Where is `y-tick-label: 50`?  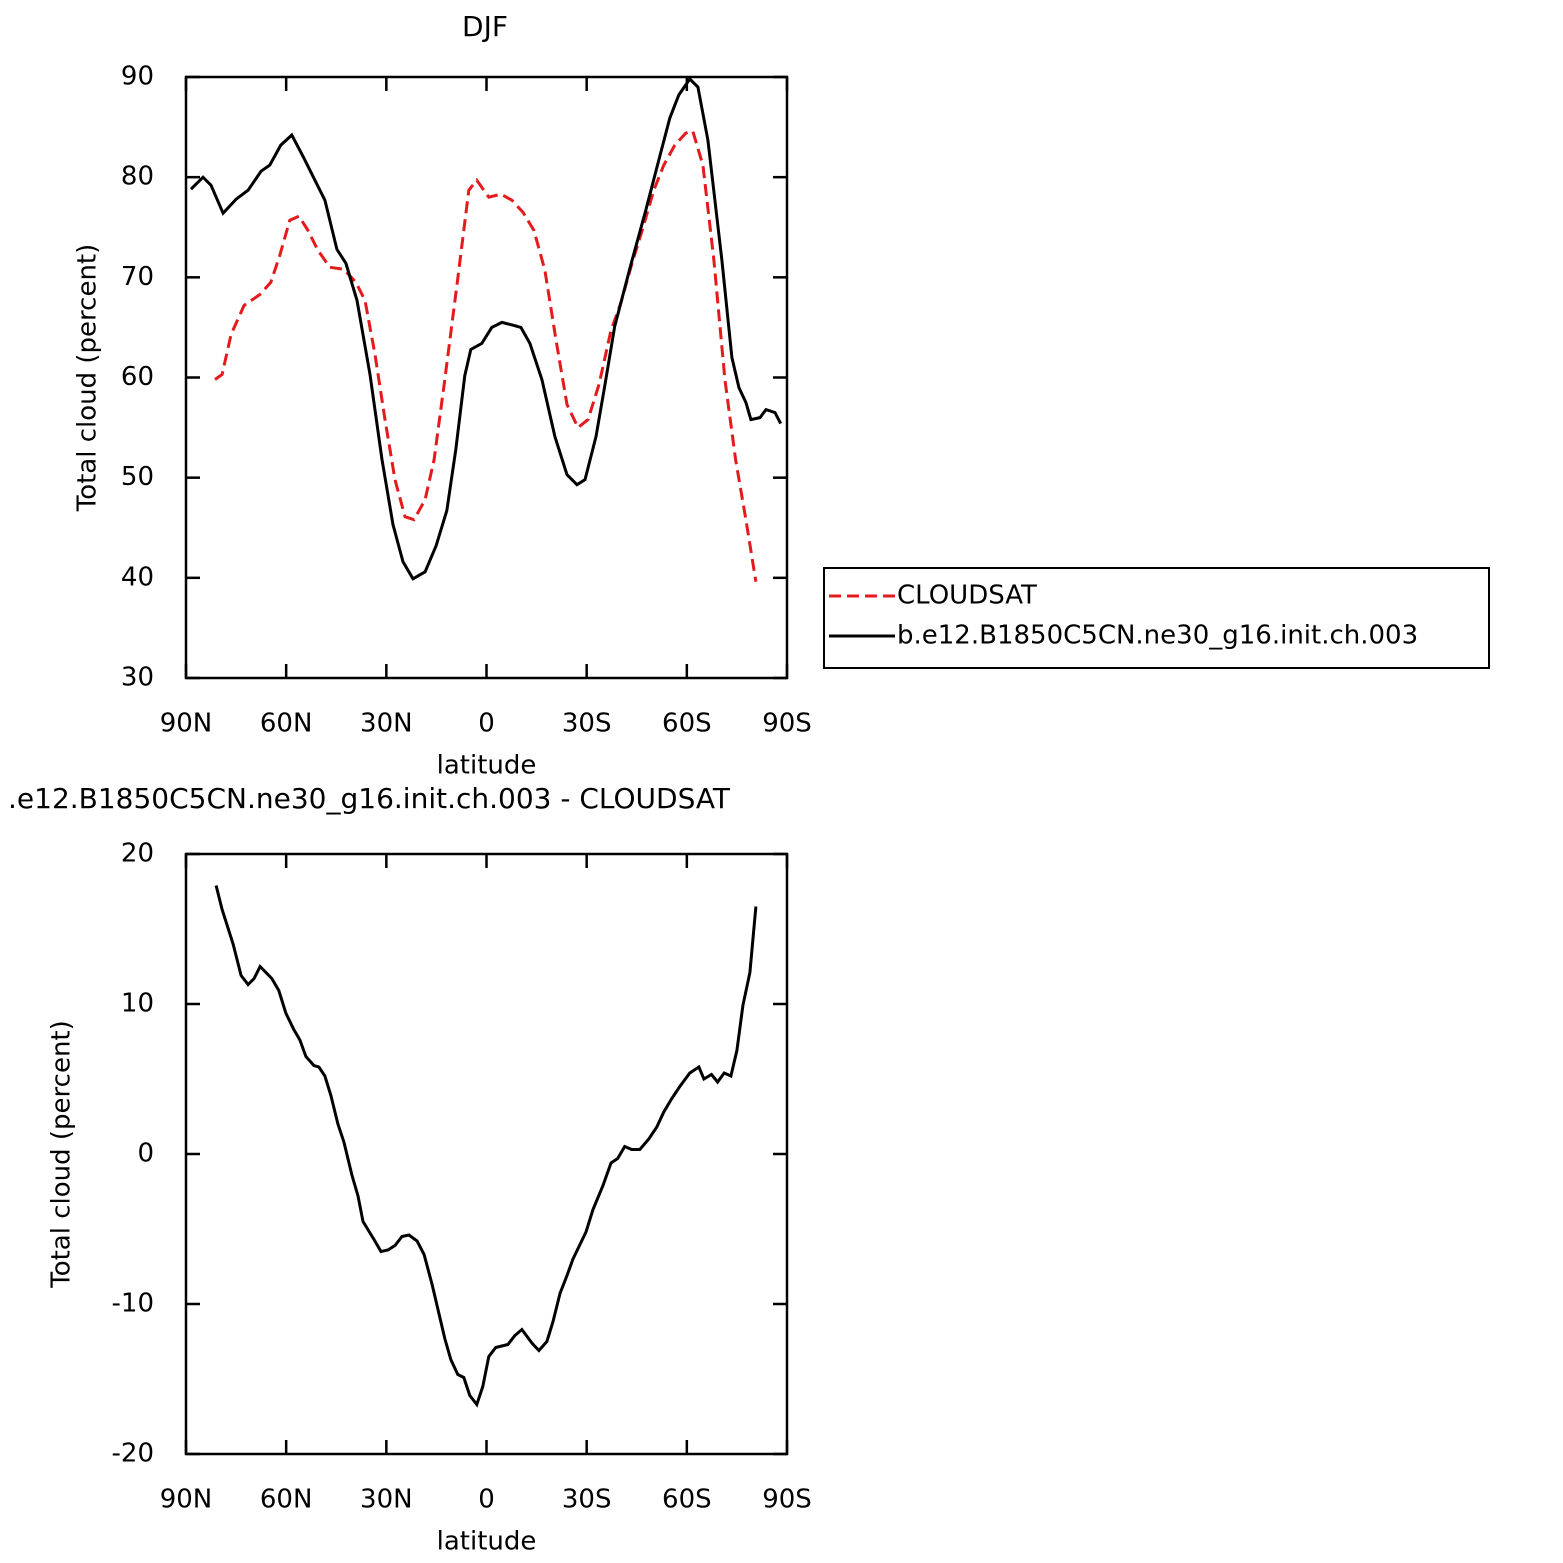
y-tick-label: 50 is located at coordinates (137, 477).